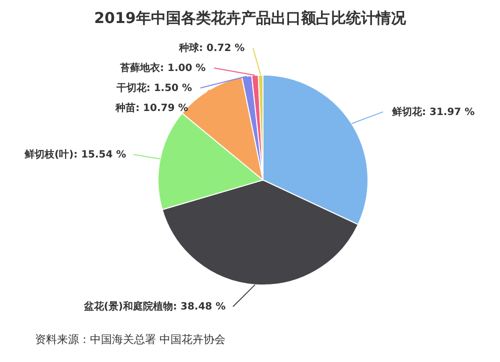 Image resolution: width=500 pixels, height=362 pixels. What do you see at coordinates (140, 68) in the screenshot?
I see `slice-label: 苔藓地衣` at bounding box center [140, 68].